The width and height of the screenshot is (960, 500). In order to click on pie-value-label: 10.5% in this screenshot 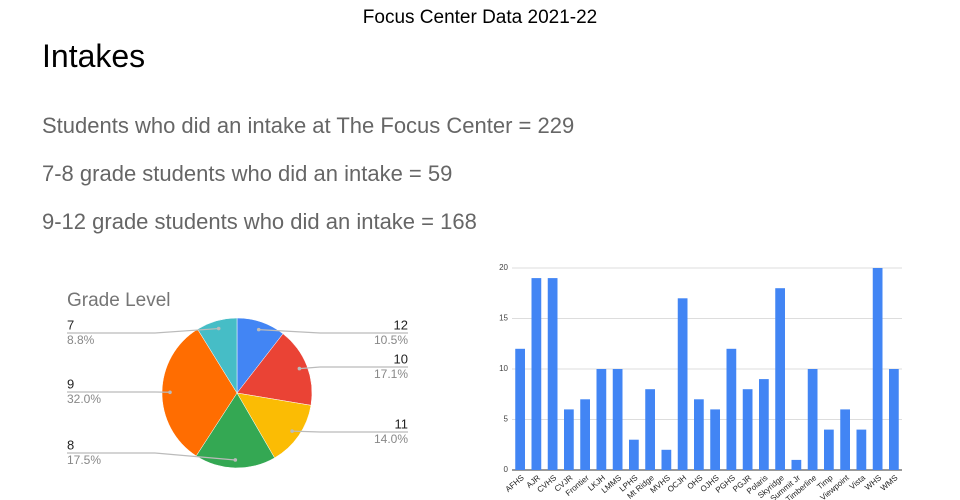, I will do `click(391, 340)`.